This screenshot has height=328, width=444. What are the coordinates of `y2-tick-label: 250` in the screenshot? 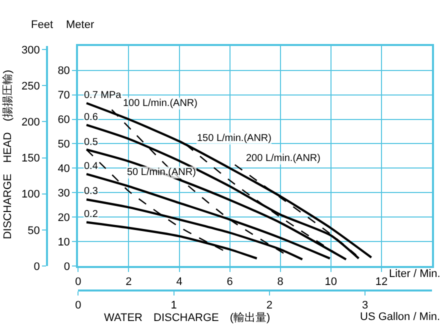 It's located at (31, 86).